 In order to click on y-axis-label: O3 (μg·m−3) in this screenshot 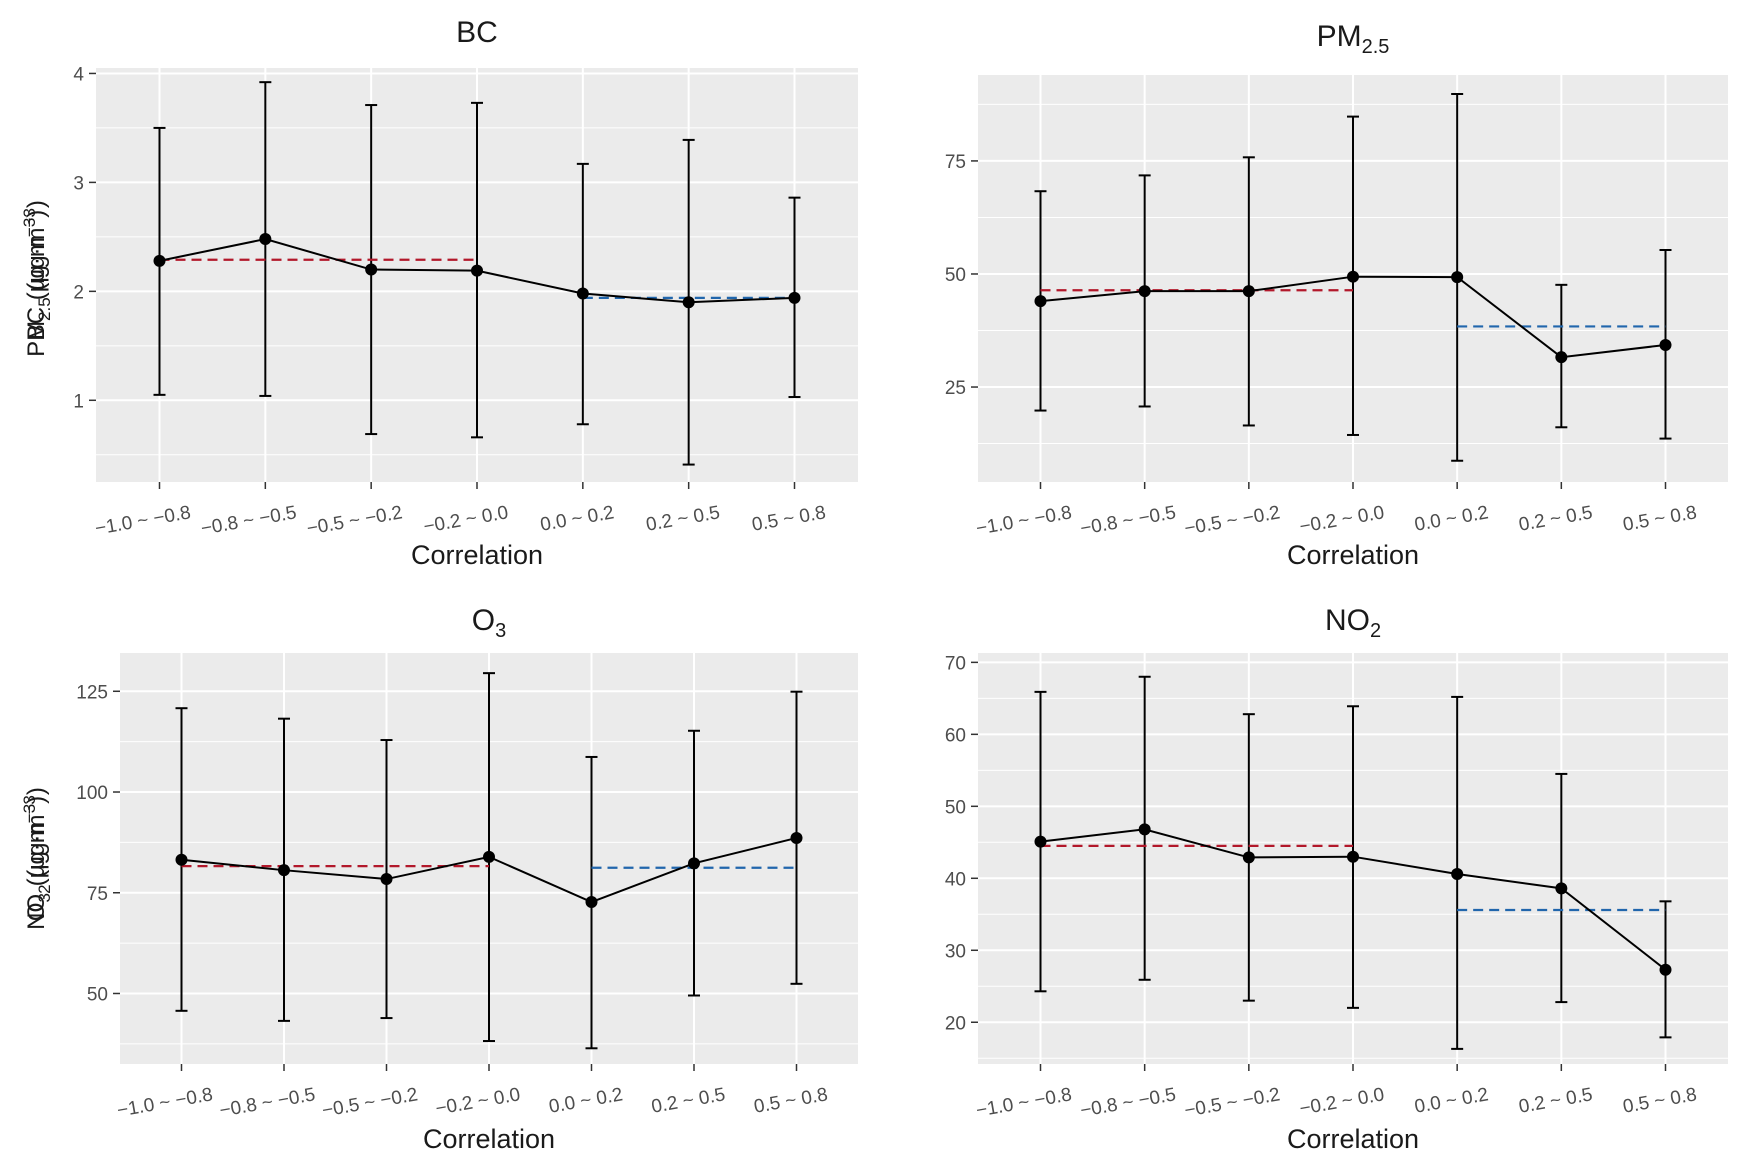, I will do `click(37, 858)`.